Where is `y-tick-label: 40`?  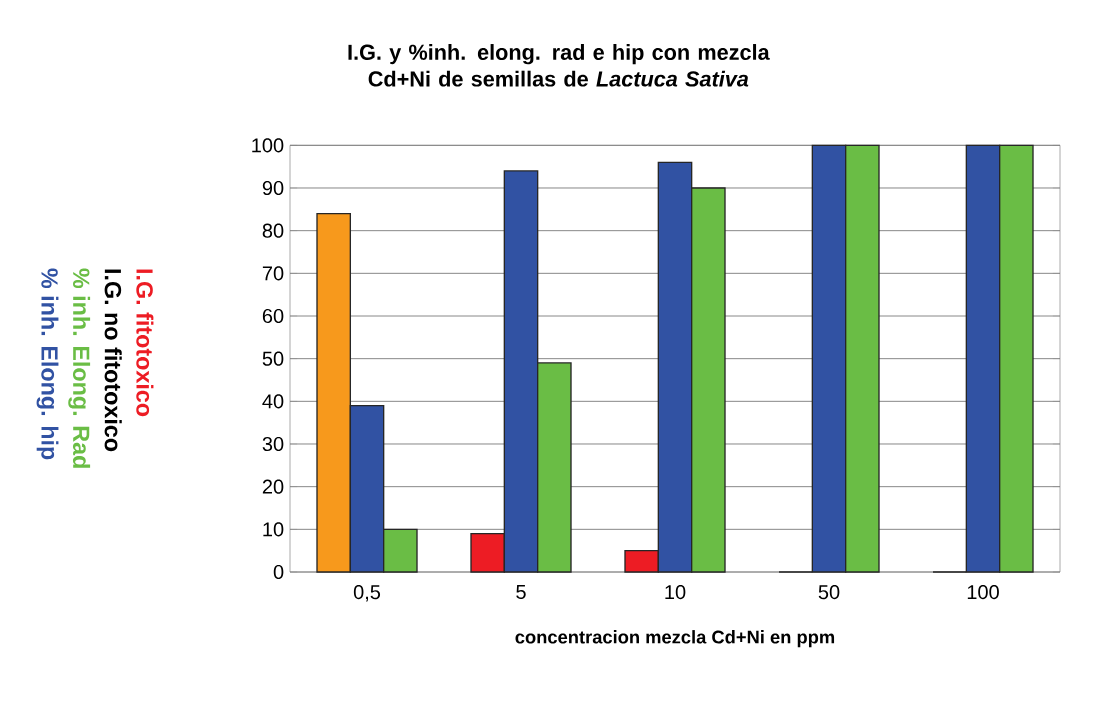
y-tick-label: 40 is located at coordinates (273, 401).